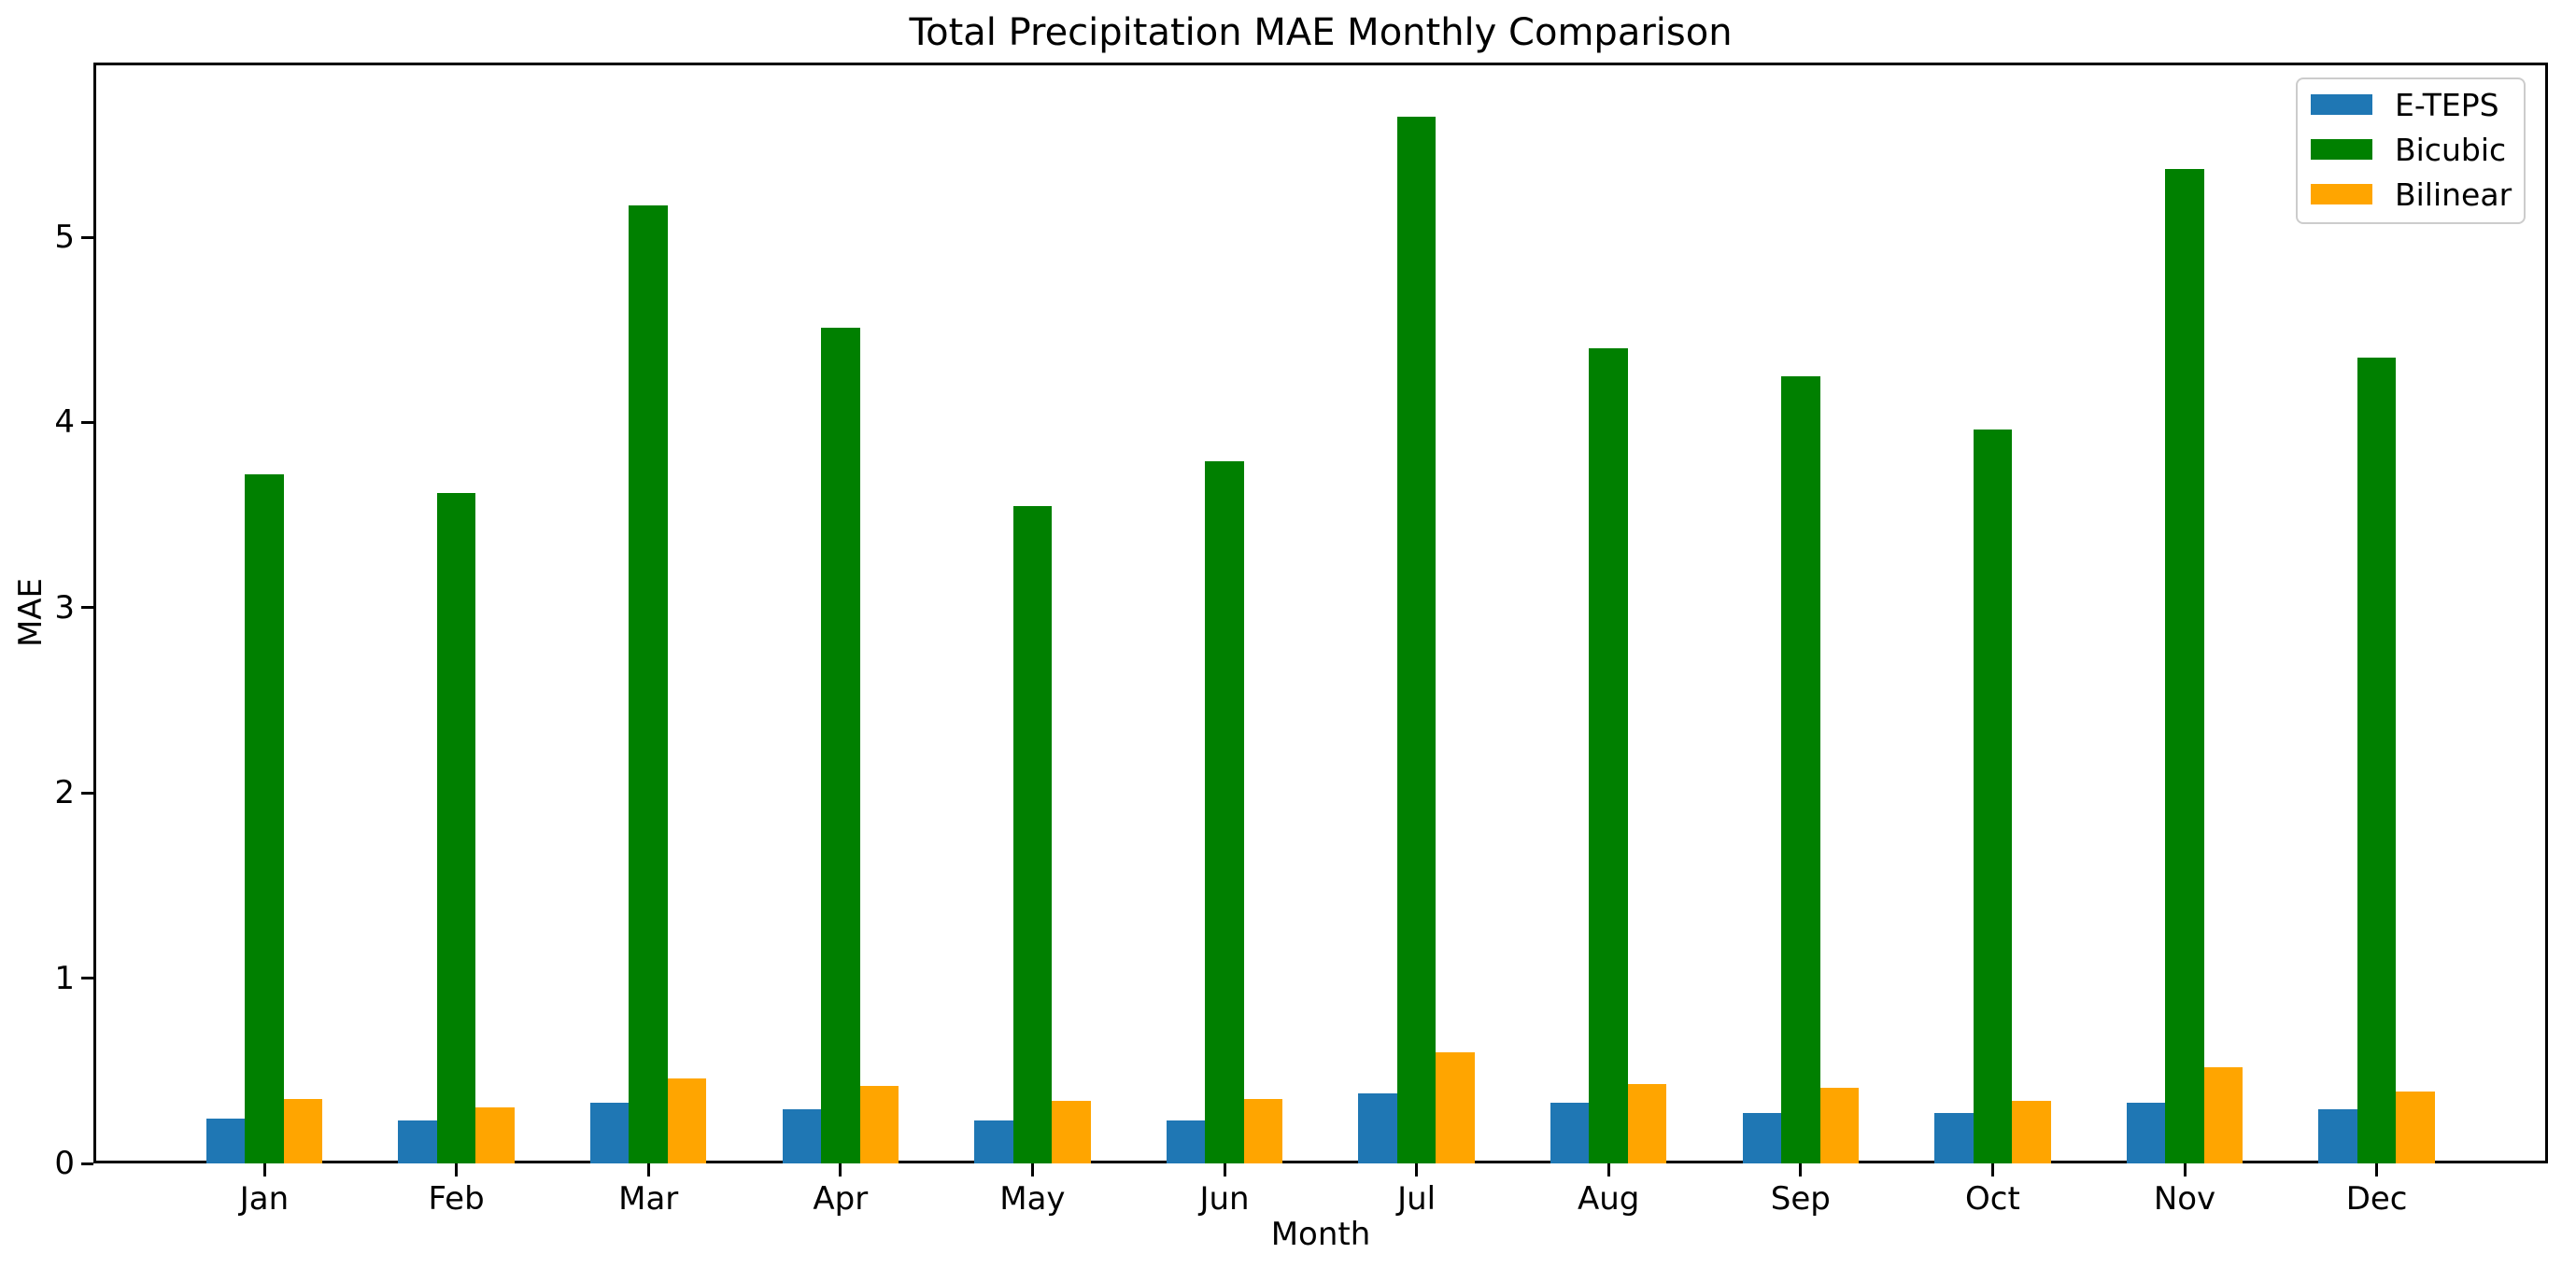  I want to click on x-tick-label-Dec: Dec, so click(2376, 1199).